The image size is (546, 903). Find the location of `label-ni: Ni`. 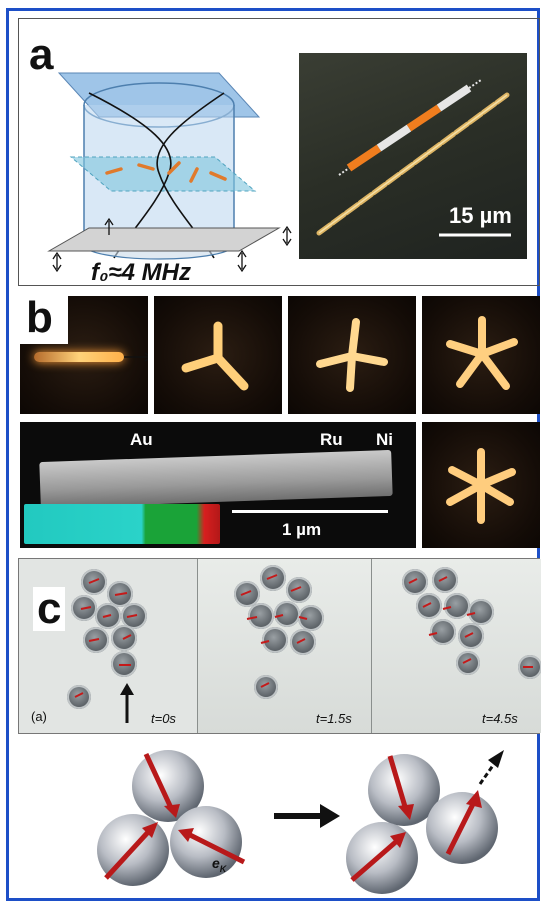

label-ni: Ni is located at coordinates (384, 439).